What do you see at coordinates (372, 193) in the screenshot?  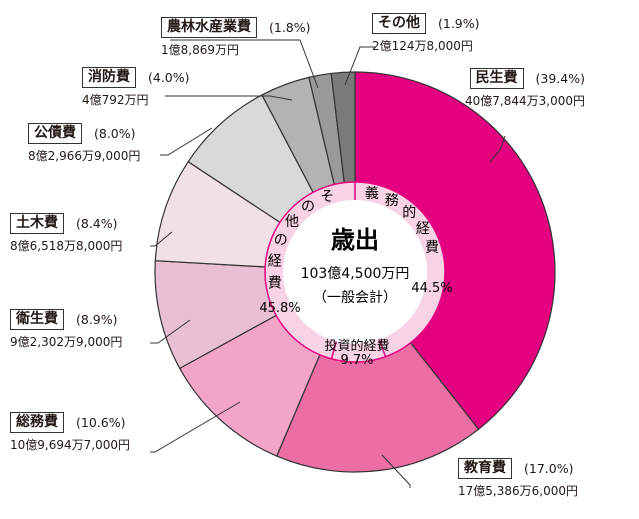 I see `inner-label-obligatory-char: 義` at bounding box center [372, 193].